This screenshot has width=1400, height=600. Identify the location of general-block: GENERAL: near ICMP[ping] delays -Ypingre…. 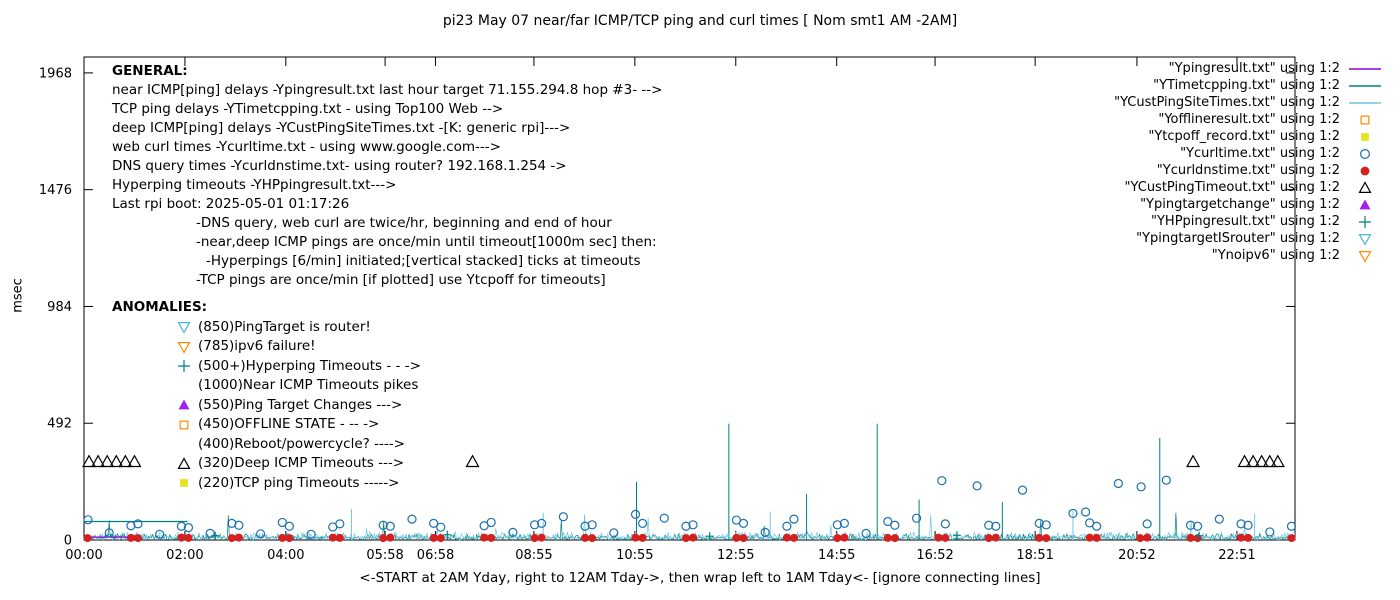
(387, 176).